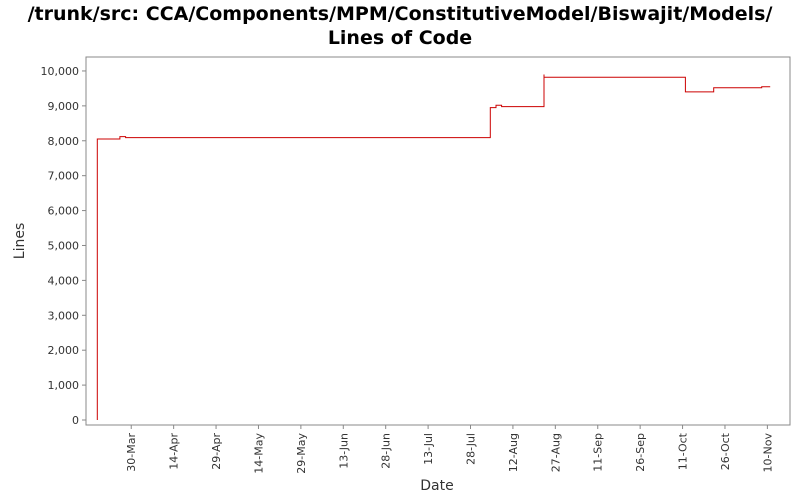 Image resolution: width=800 pixels, height=500 pixels. Describe the element at coordinates (216, 451) in the screenshot. I see `x-tick-label: 29-Apr` at that location.